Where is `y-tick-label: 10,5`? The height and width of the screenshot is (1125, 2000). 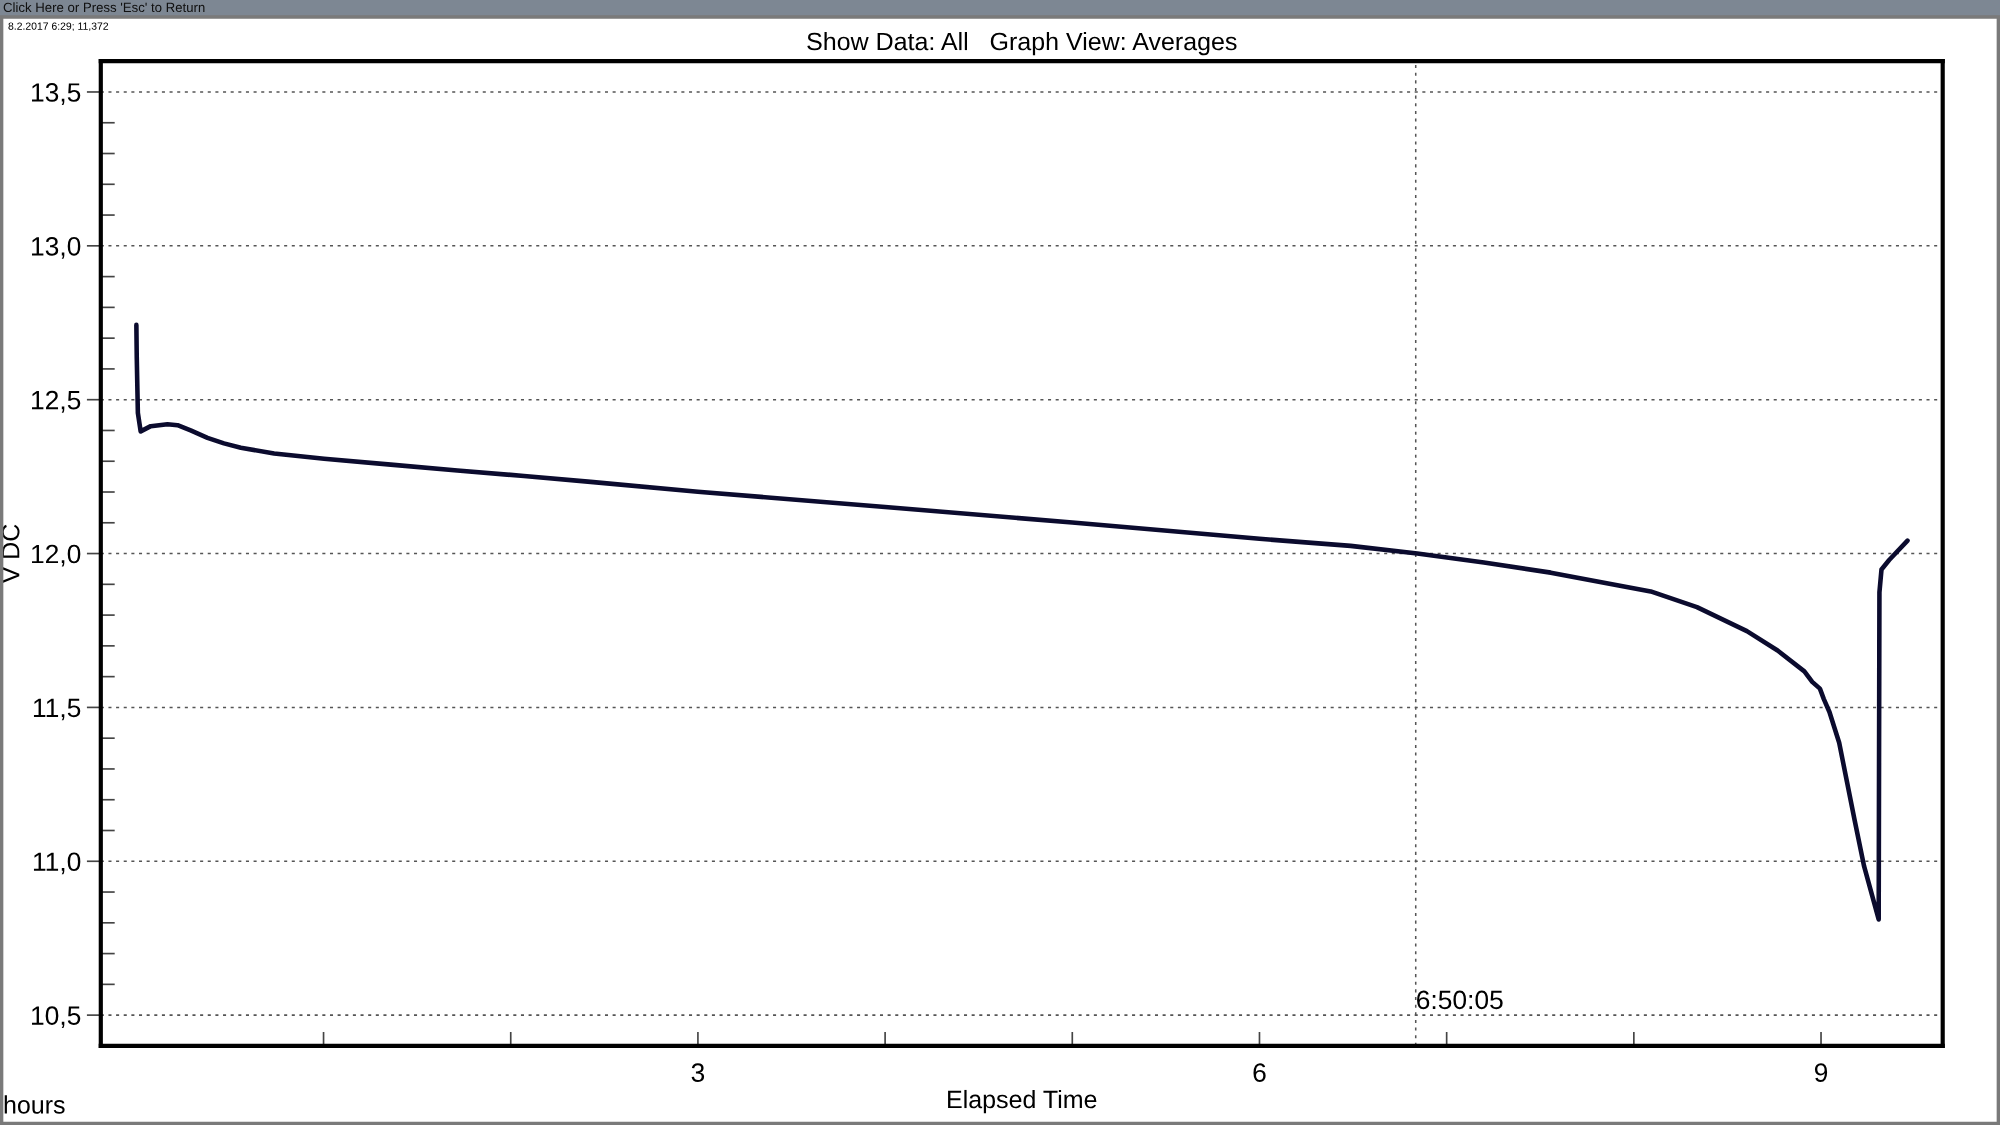
y-tick-label: 10,5 is located at coordinates (56, 1017).